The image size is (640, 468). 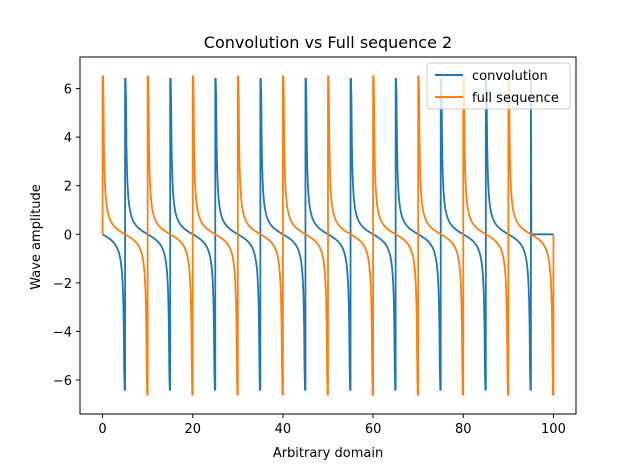 What do you see at coordinates (68, 90) in the screenshot?
I see `y-tick-label: 6` at bounding box center [68, 90].